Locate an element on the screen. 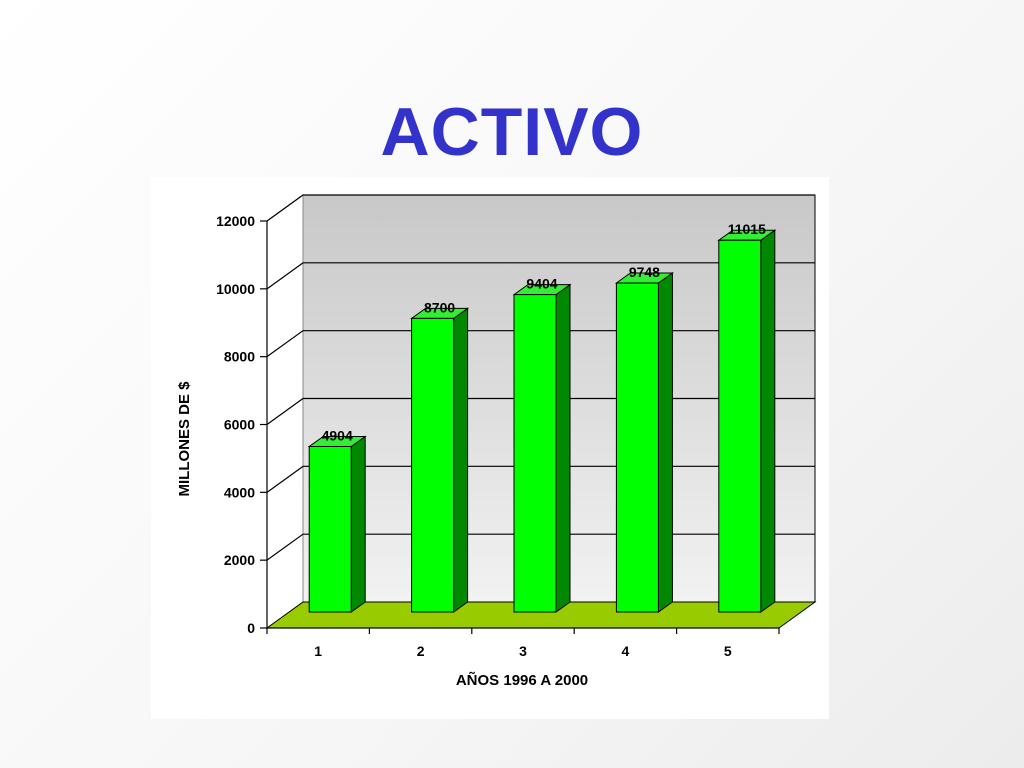 The image size is (1024, 768). data-labels: 4904 8700 9404 9748 11015 is located at coordinates (544, 332).